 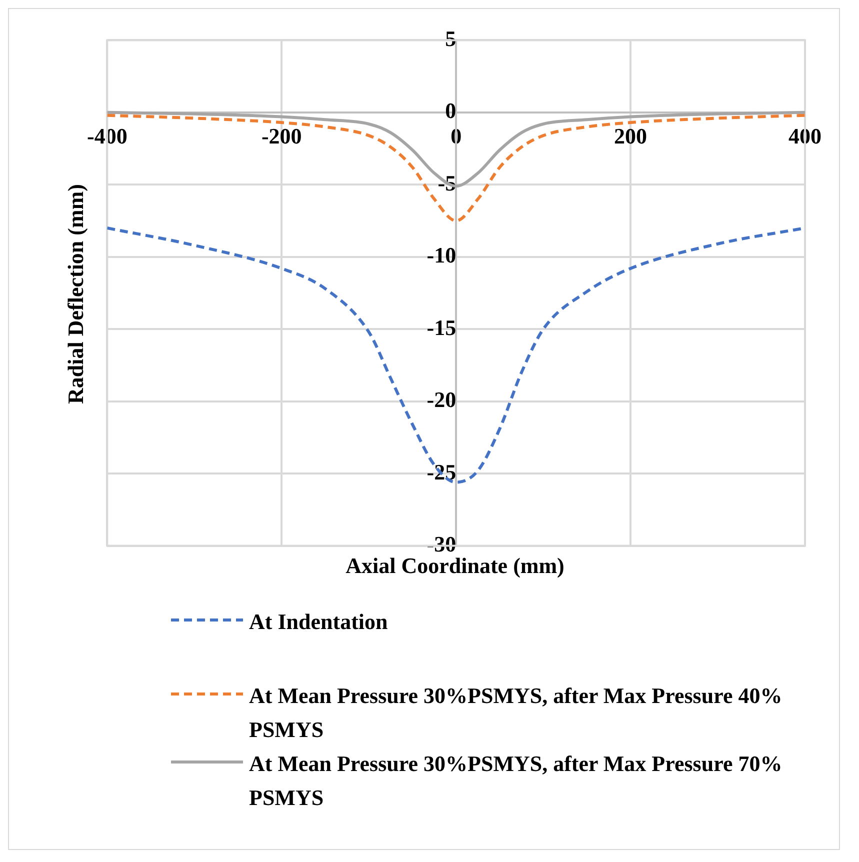 I want to click on legend-label: At Mean Pressure 30%PSMYS, after Max Pressure 40% PSMYS, so click(x=516, y=713).